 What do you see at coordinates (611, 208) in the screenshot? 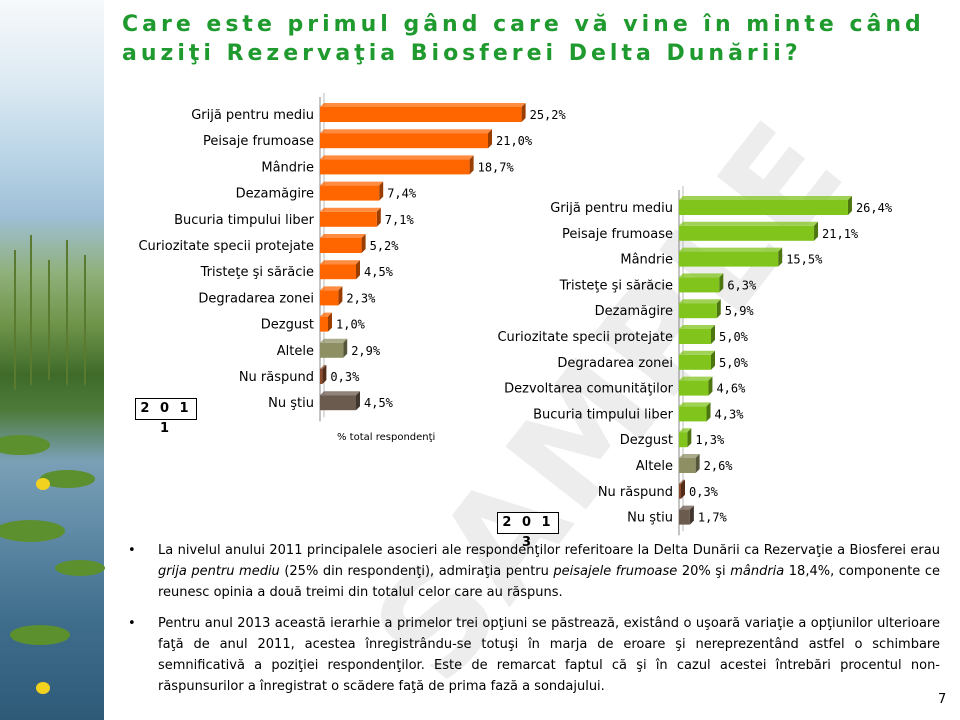
I see `category-label-2013: Grijă pentru mediu` at bounding box center [611, 208].